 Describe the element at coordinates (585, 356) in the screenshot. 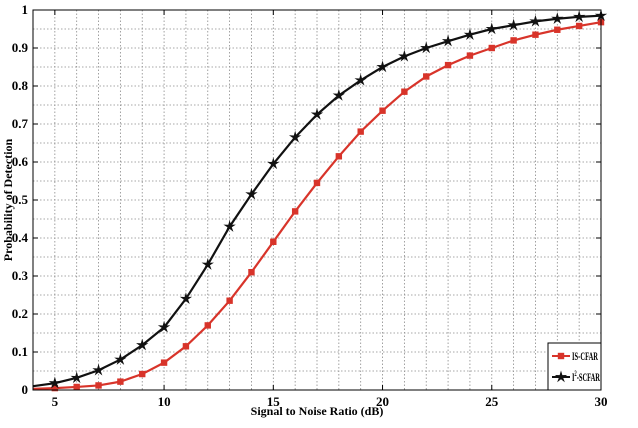

I see `legend-label-is-cfar: IS-CFAR` at that location.